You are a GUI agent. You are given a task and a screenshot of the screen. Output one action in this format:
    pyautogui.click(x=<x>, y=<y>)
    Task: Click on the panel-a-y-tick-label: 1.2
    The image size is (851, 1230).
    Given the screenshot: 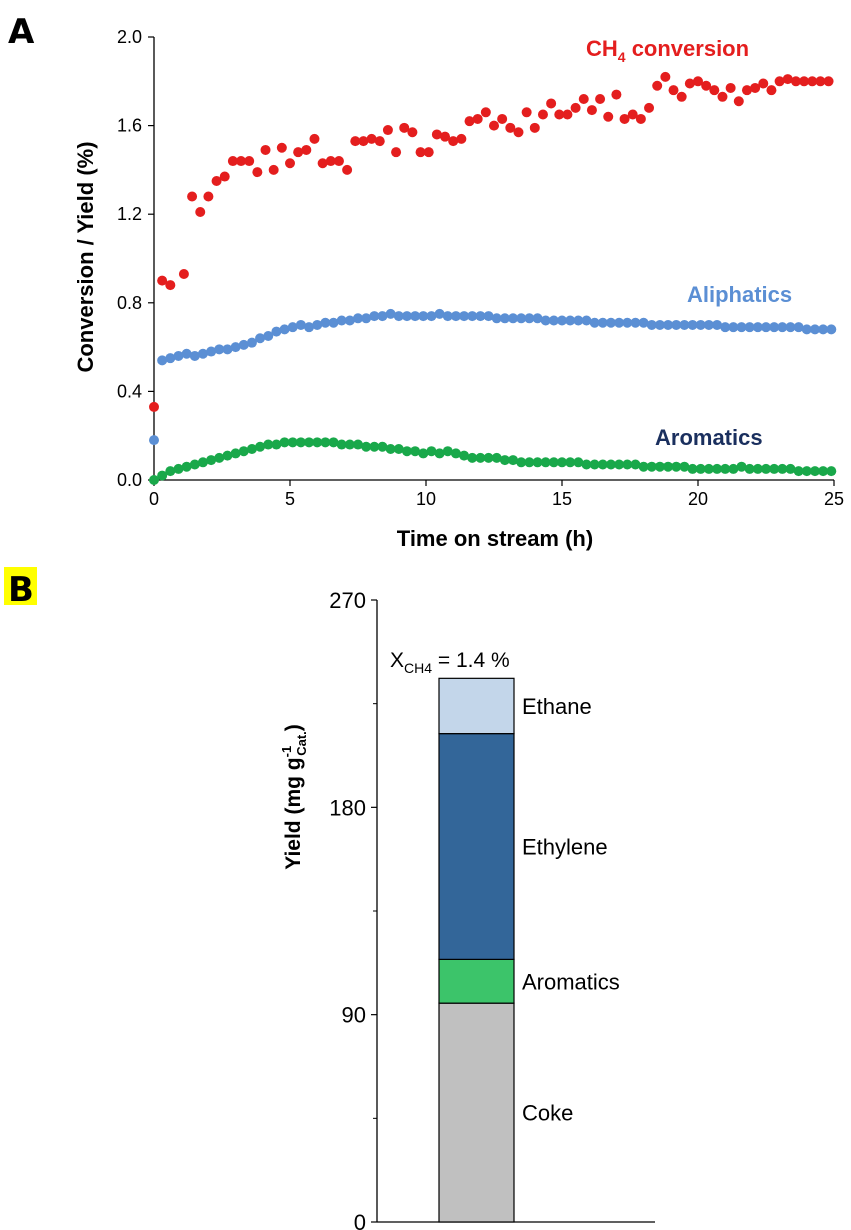 What is the action you would take?
    pyautogui.click(x=129, y=214)
    